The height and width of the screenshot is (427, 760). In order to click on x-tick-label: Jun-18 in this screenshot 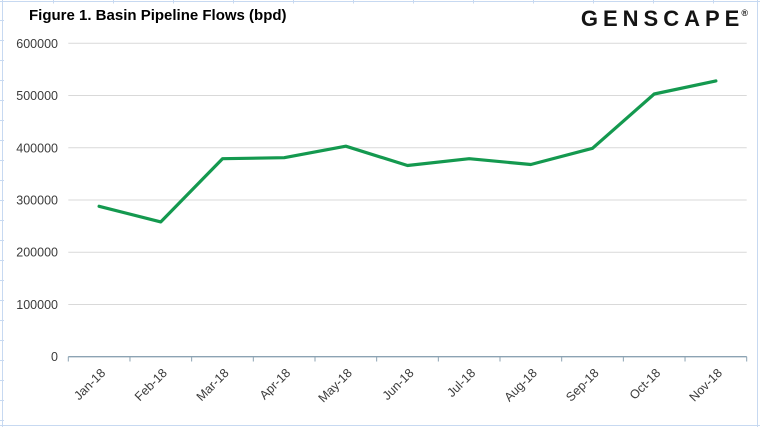, I will do `click(398, 384)`.